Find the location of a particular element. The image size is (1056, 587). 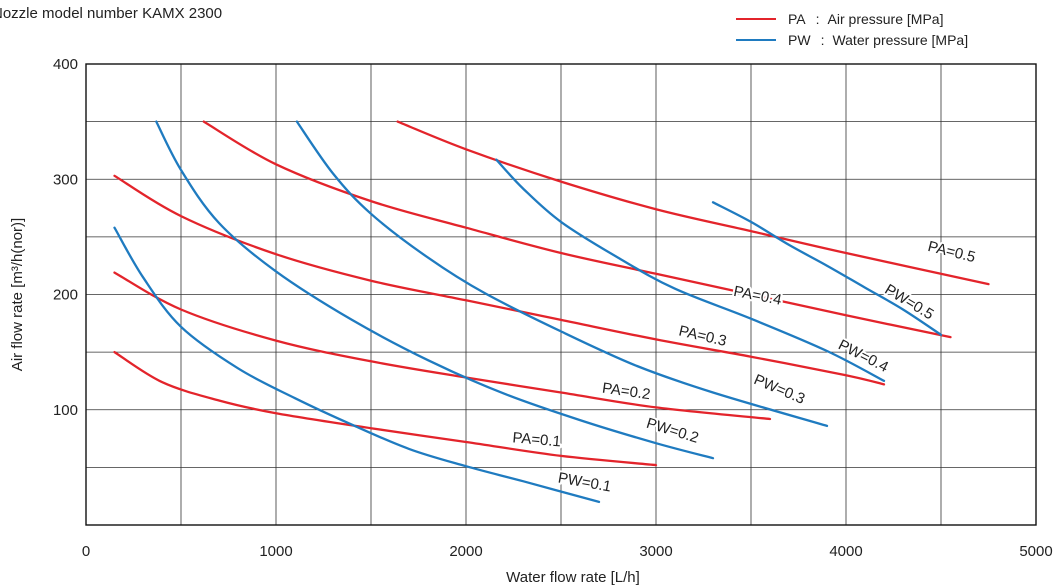

x-tick-label: 5000 is located at coordinates (1035, 551).